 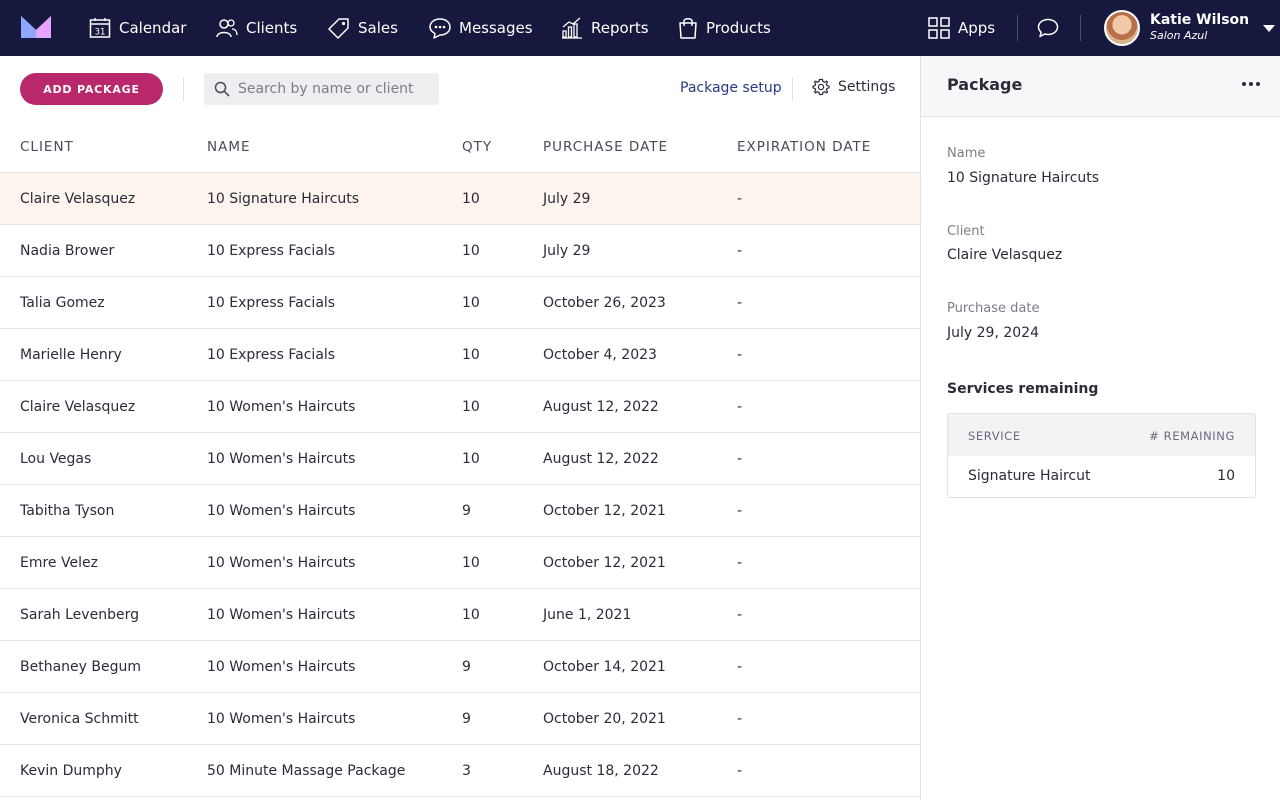 What do you see at coordinates (567, 198) in the screenshot?
I see `cell-purchase-date: July 29` at bounding box center [567, 198].